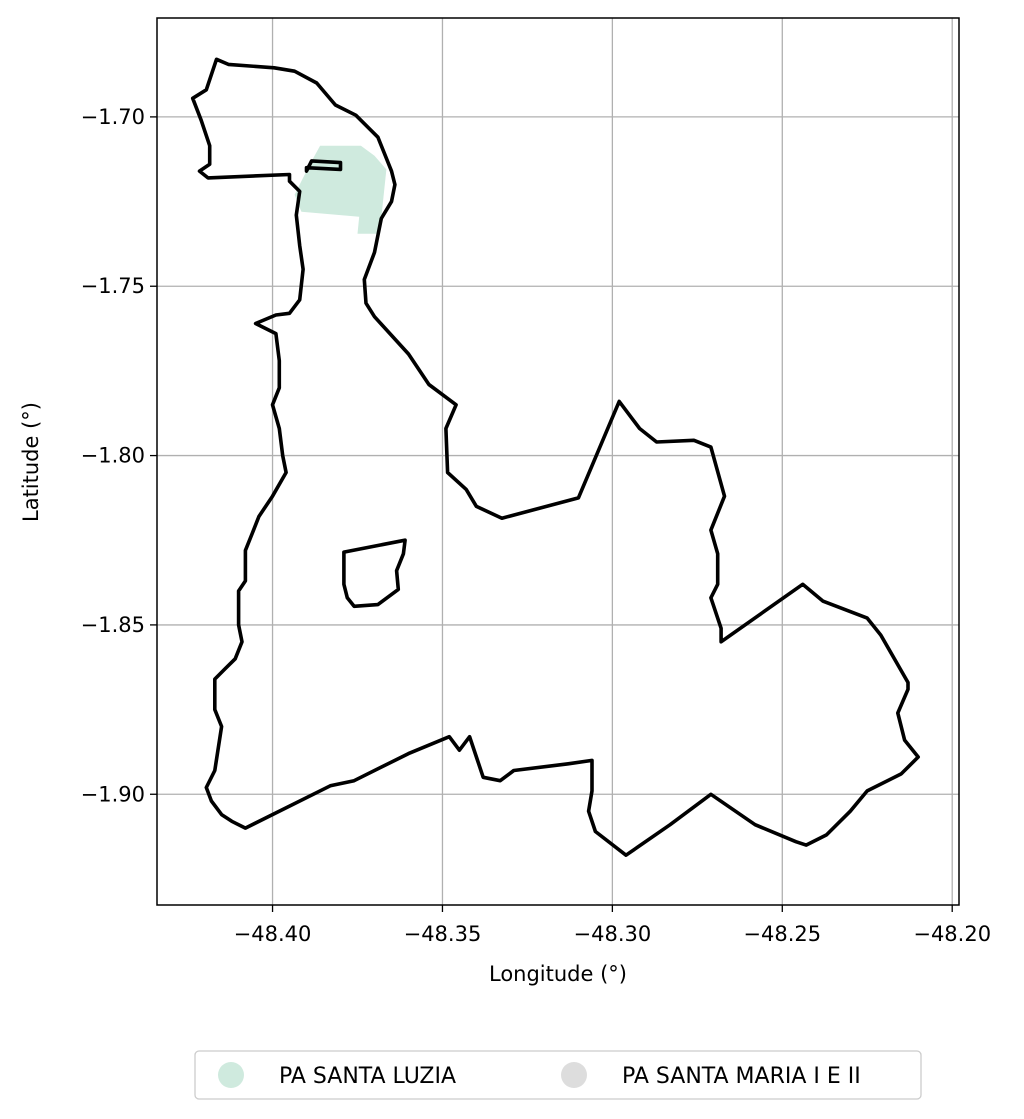  I want to click on legend-label-santa-maria: PA SANTA MARIA I E II, so click(741, 1076).